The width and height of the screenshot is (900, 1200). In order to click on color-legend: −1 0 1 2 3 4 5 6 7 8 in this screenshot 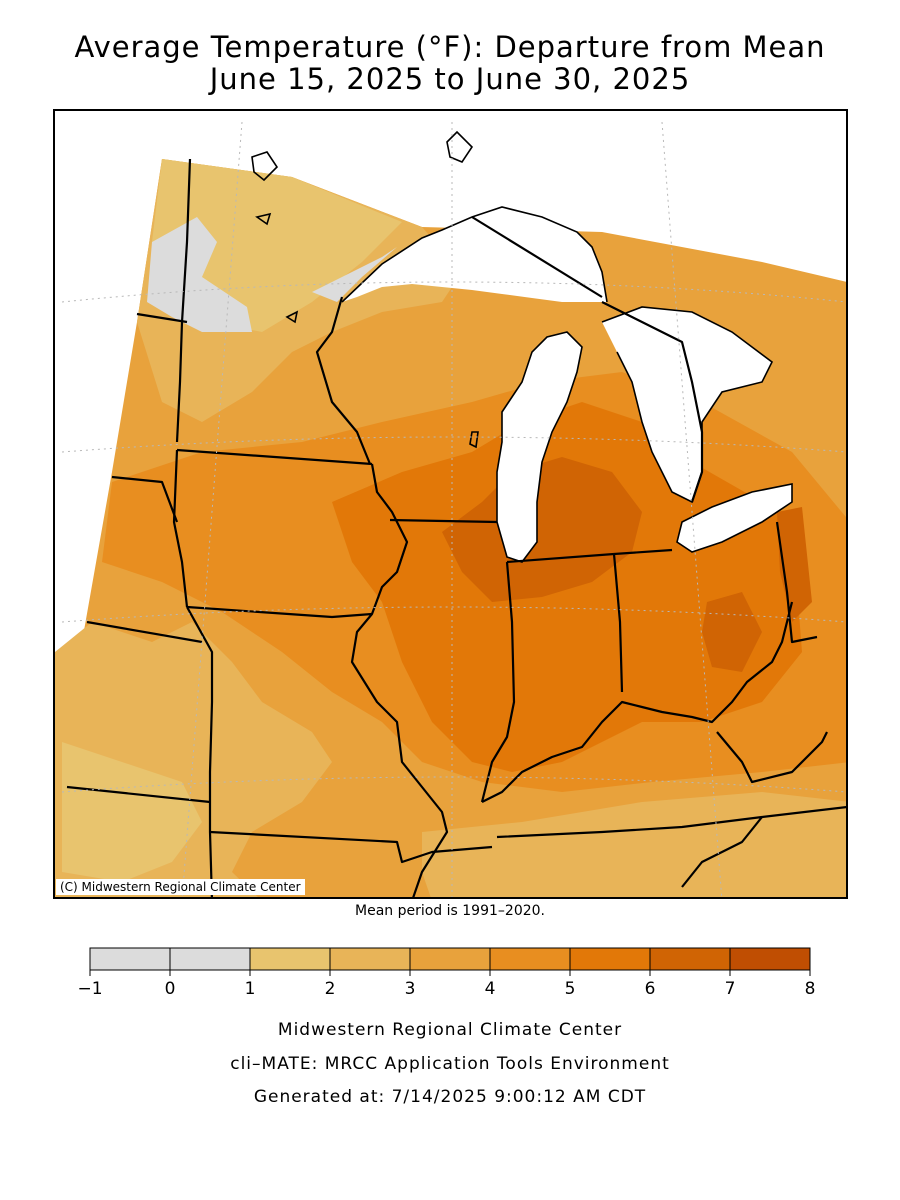, I will do `click(446, 973)`.